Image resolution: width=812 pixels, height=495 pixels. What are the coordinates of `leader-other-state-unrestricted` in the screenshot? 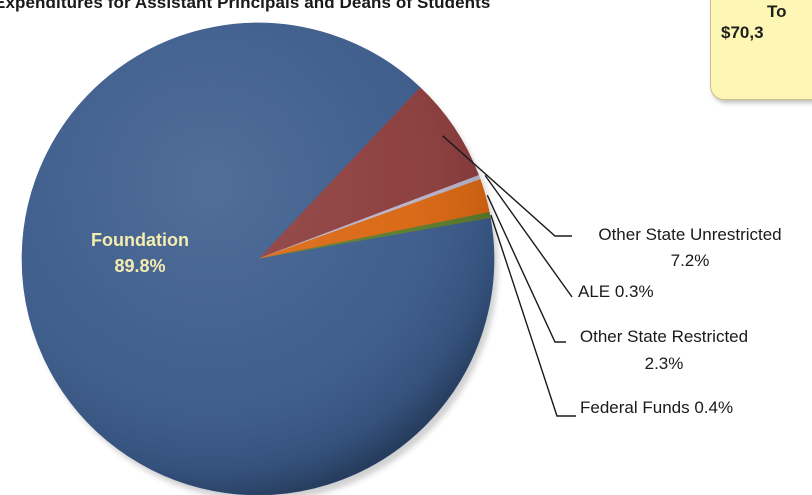 It's located at (507, 186).